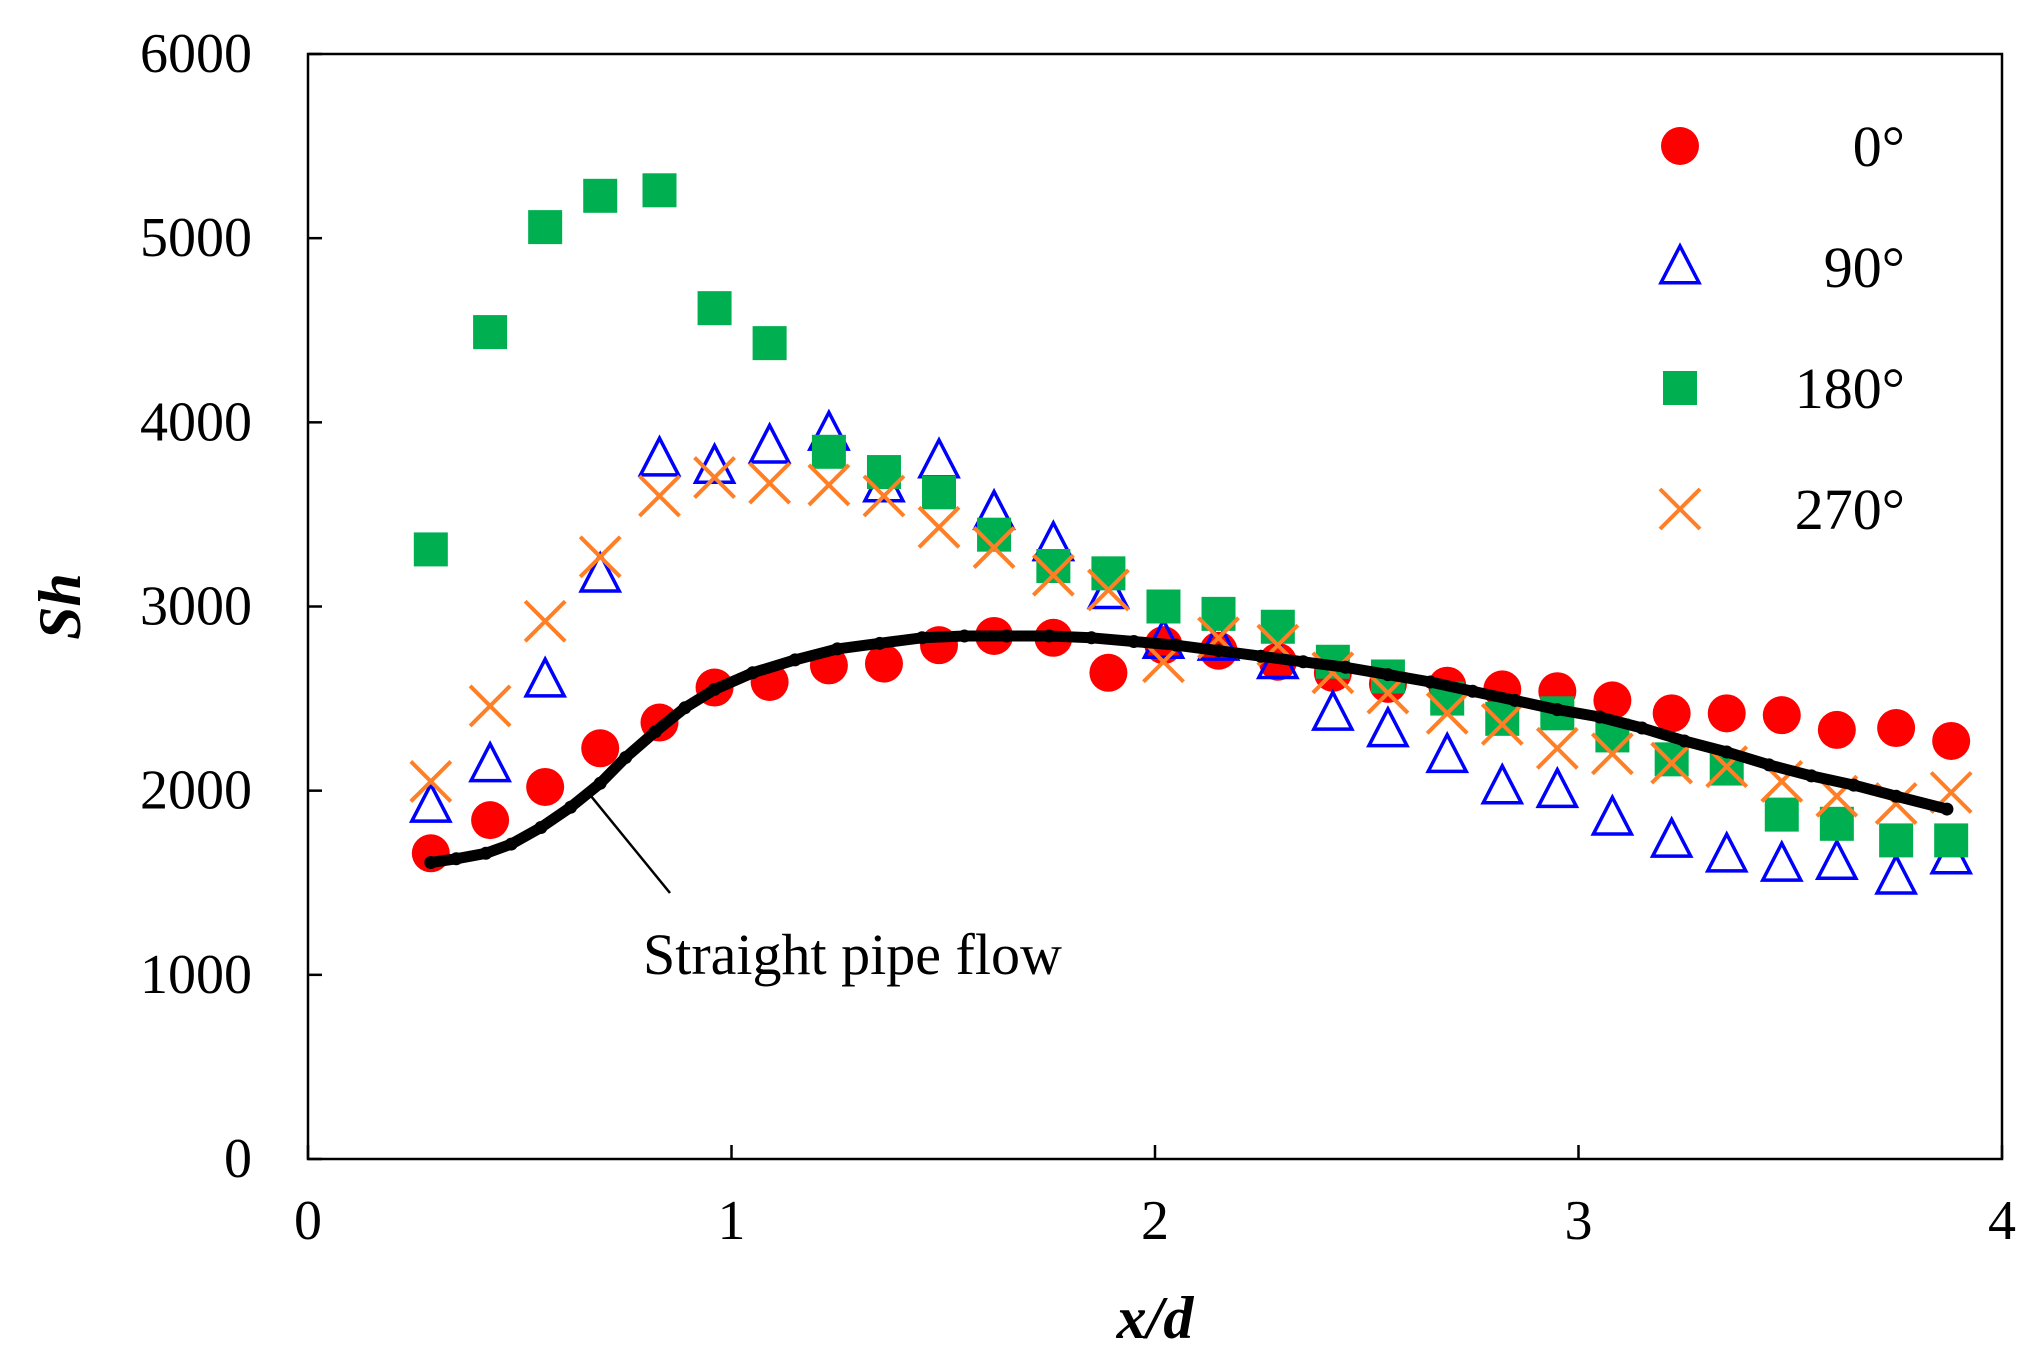 The height and width of the screenshot is (1356, 2033). What do you see at coordinates (60, 606) in the screenshot?
I see `y-axis-title: Sh` at bounding box center [60, 606].